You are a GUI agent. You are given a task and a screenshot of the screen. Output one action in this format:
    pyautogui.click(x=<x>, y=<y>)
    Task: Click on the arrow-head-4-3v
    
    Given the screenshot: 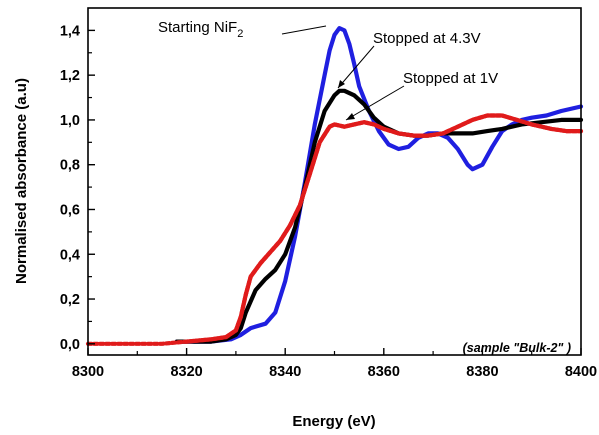 What is the action you would take?
    pyautogui.click(x=341, y=84)
    